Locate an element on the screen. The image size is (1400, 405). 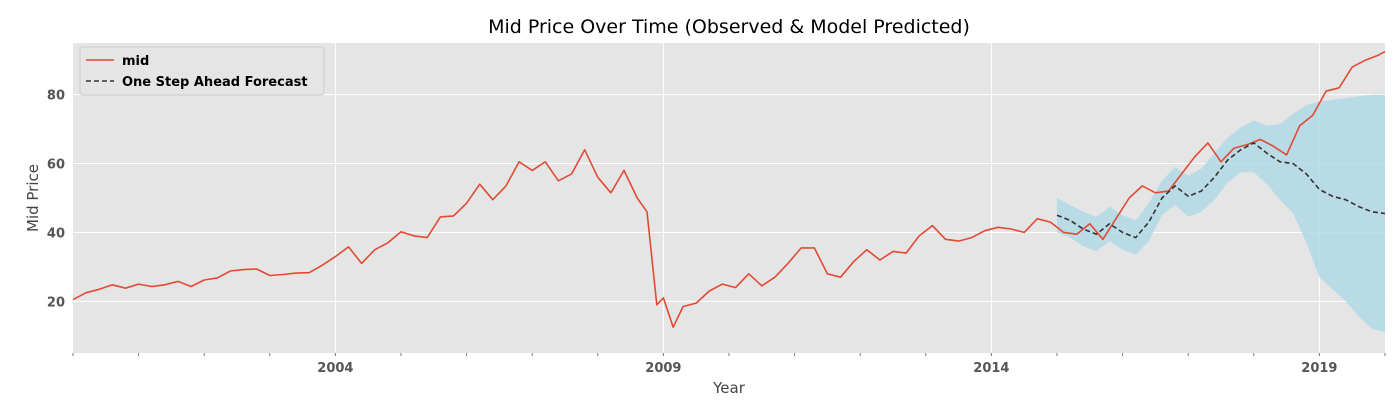
x-tick-label: 2014 is located at coordinates (991, 368).